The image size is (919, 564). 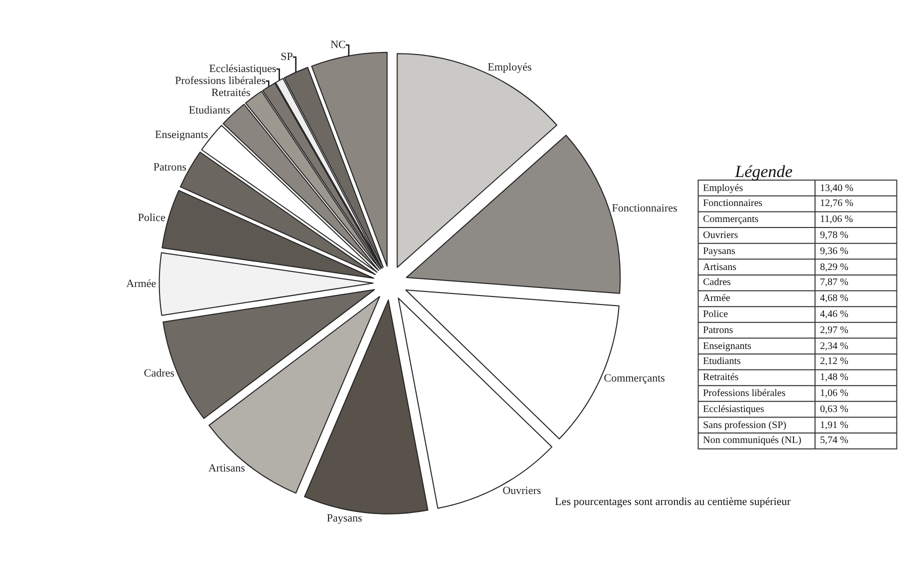 I want to click on text: Les pourcentages sont arrondis au centième supérieur, so click(x=673, y=502).